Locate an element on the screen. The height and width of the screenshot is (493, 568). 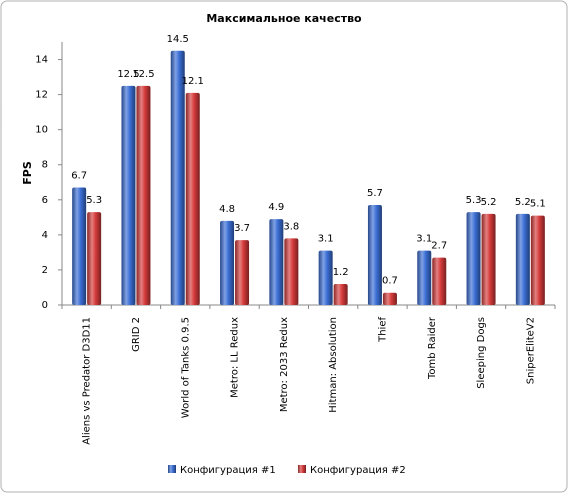
value-label: 6.7 is located at coordinates (79, 176).